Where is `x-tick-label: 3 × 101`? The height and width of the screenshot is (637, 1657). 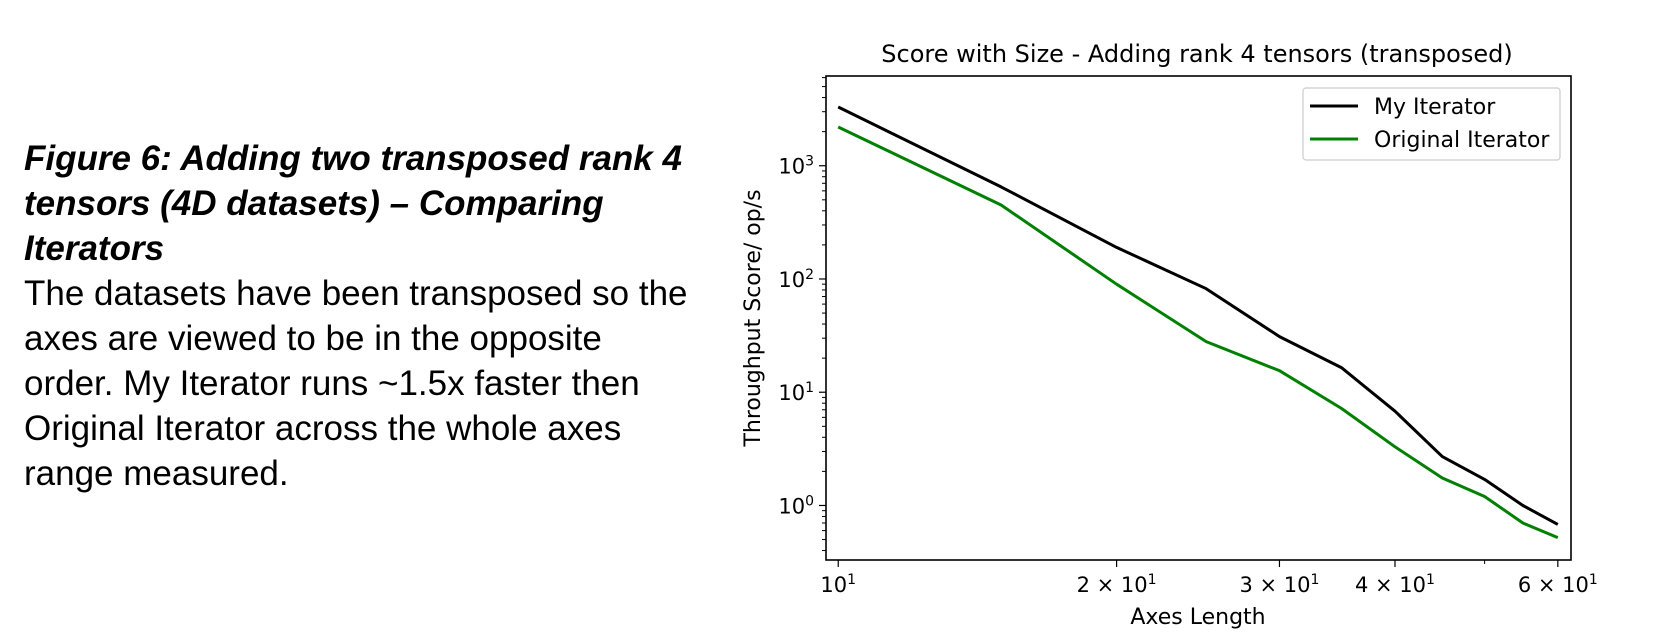 x-tick-label: 3 × 101 is located at coordinates (1279, 584).